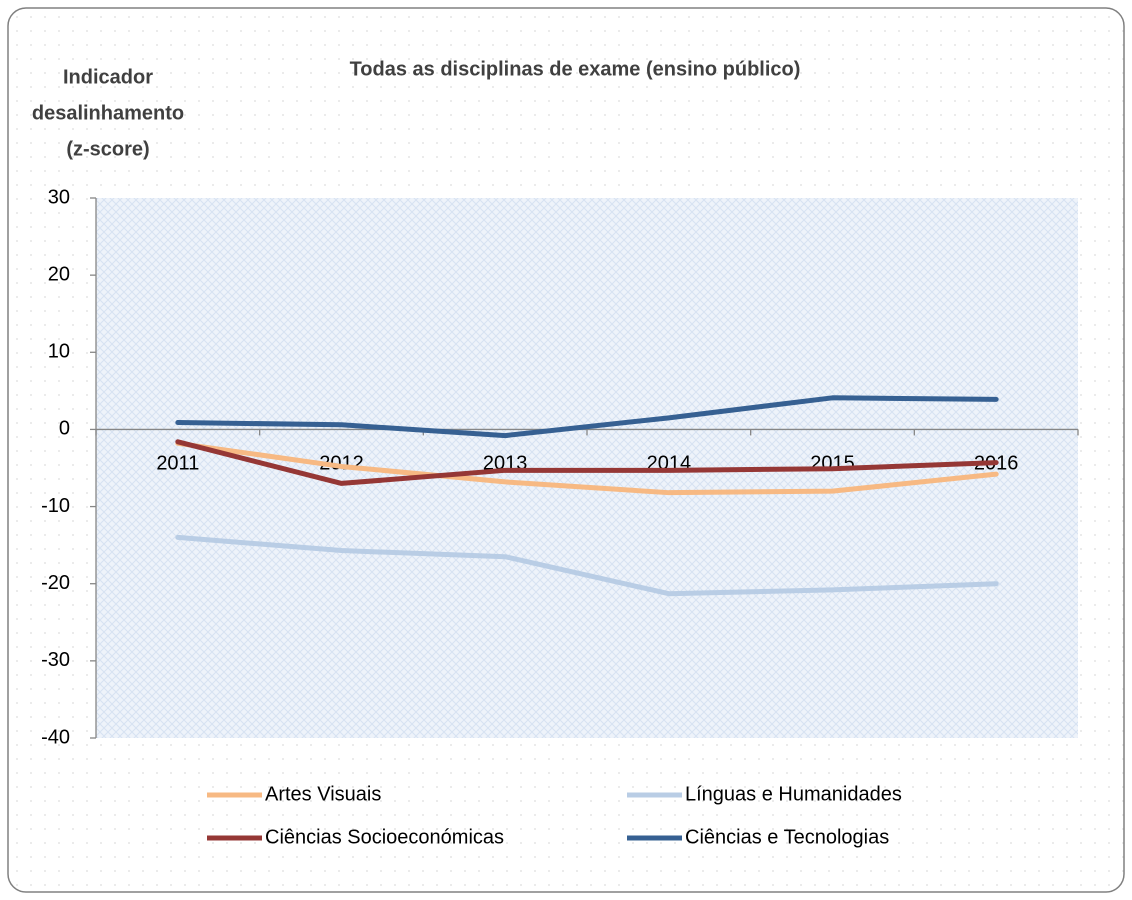 The height and width of the screenshot is (900, 1132). What do you see at coordinates (64, 429) in the screenshot?
I see `y-tick-label: 0` at bounding box center [64, 429].